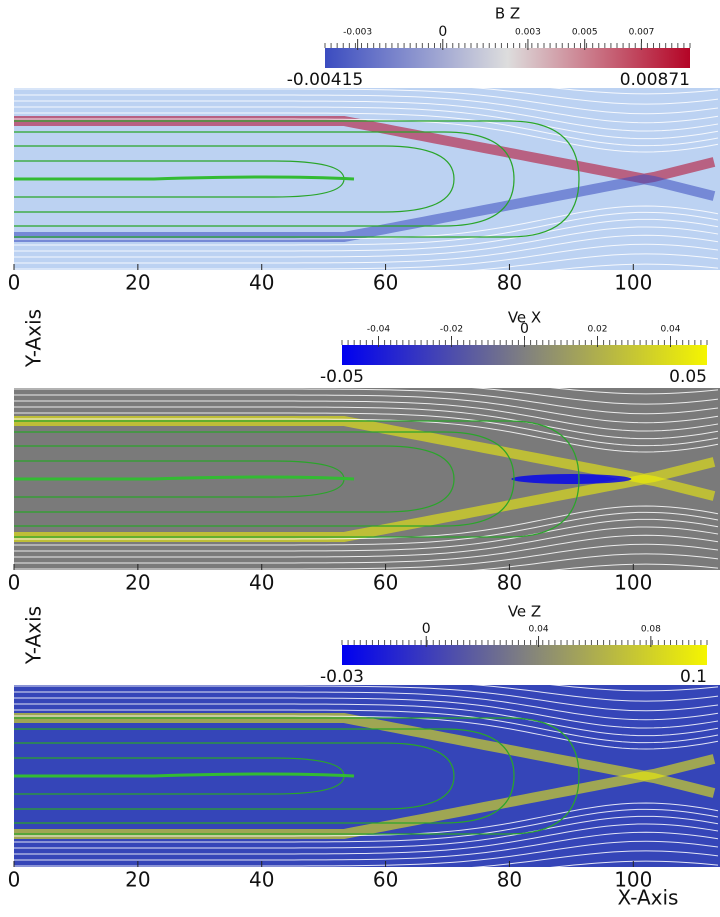 Image resolution: width=720 pixels, height=917 pixels. I want to click on colorbar-min-label: -0.00415, so click(325, 80).